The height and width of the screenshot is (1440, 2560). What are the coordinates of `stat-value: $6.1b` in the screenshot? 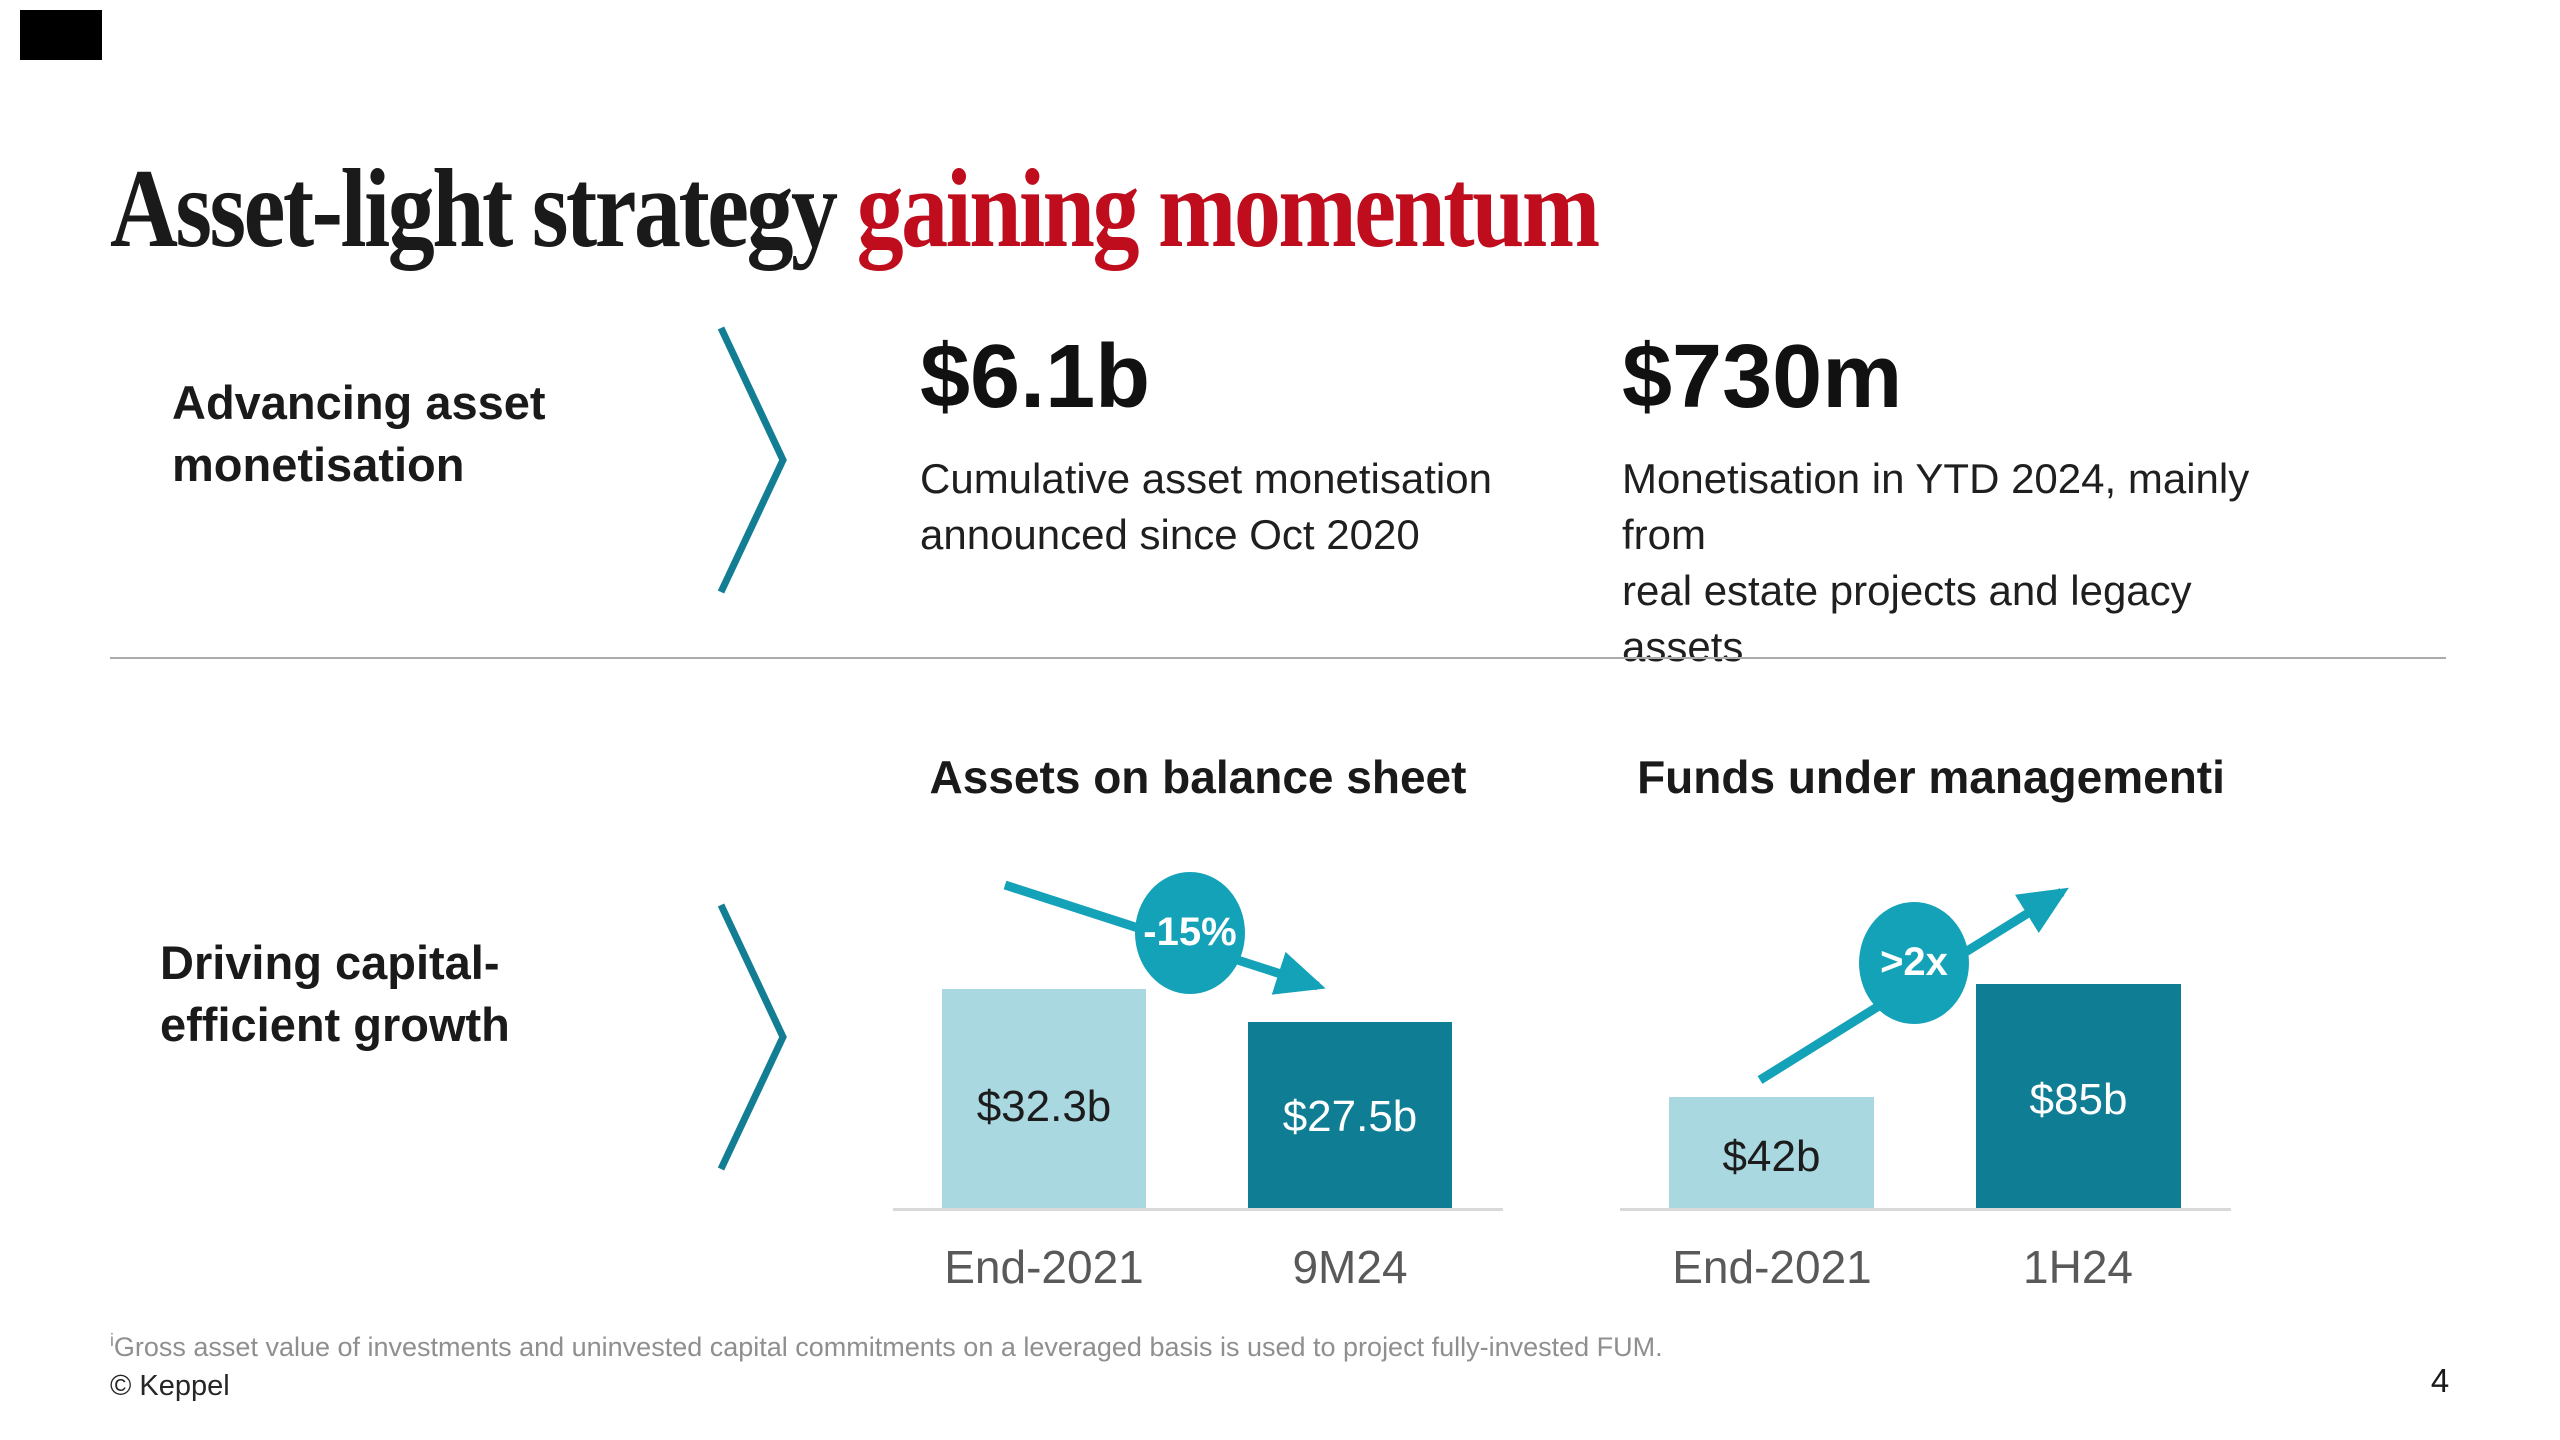 It's located at (1035, 377).